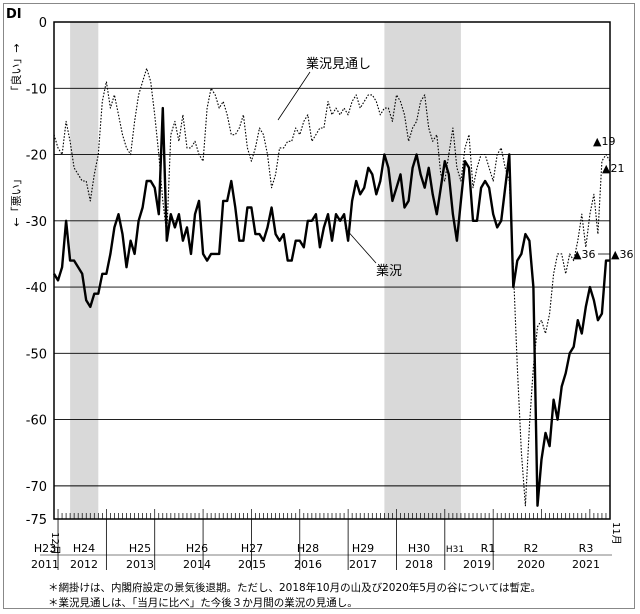 This screenshot has height=614, width=640. I want to click on era-label: H29, so click(363, 548).